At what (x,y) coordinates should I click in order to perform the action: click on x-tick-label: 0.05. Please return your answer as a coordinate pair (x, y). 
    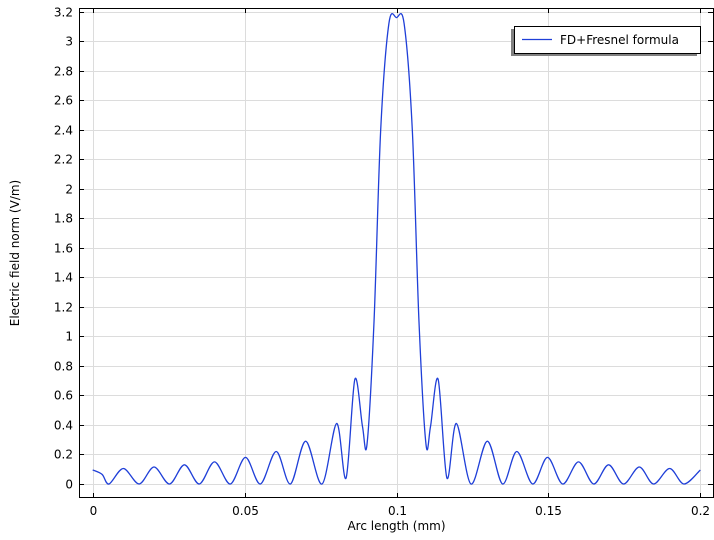
    Looking at the image, I should click on (245, 511).